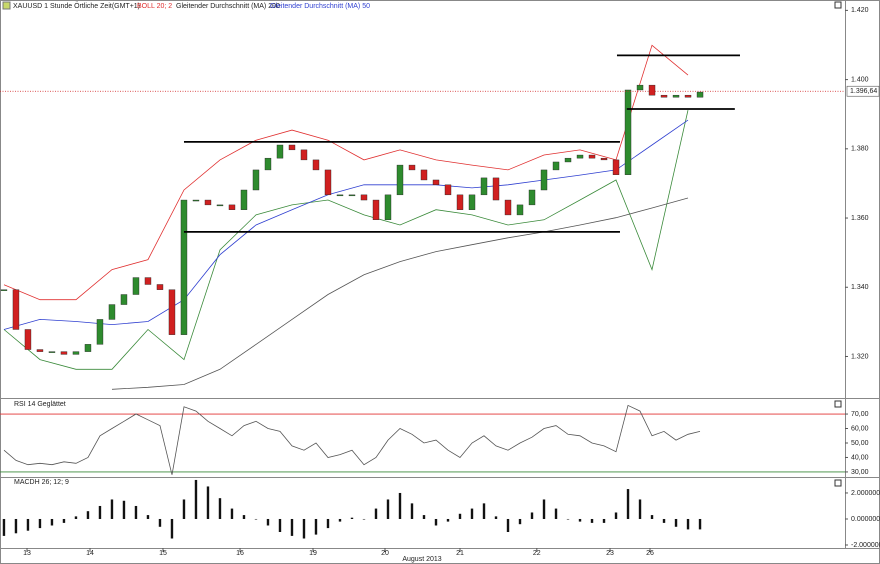 Image resolution: width=880 pixels, height=564 pixels. What do you see at coordinates (313, 553) in the screenshot?
I see `x-tick-label: 19` at bounding box center [313, 553].